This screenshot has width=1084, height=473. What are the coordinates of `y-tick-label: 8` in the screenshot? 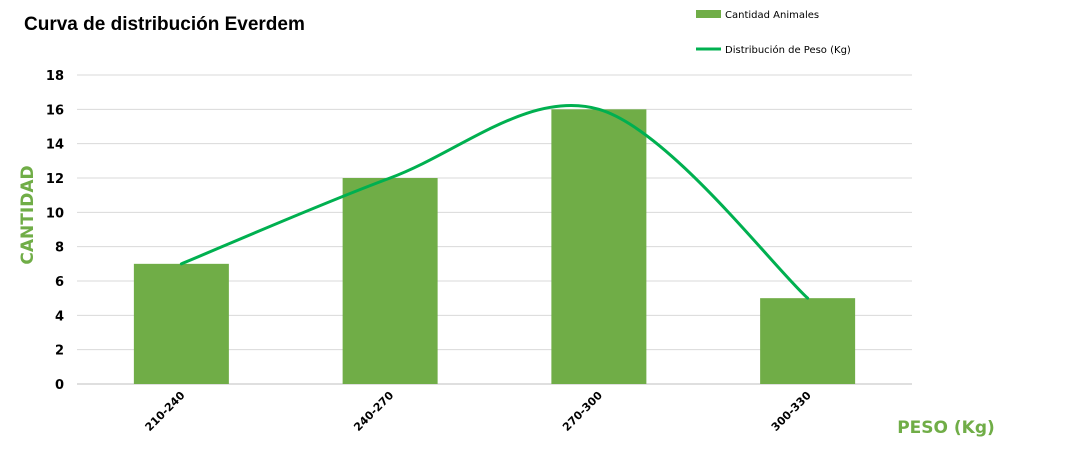 It's located at (59, 248).